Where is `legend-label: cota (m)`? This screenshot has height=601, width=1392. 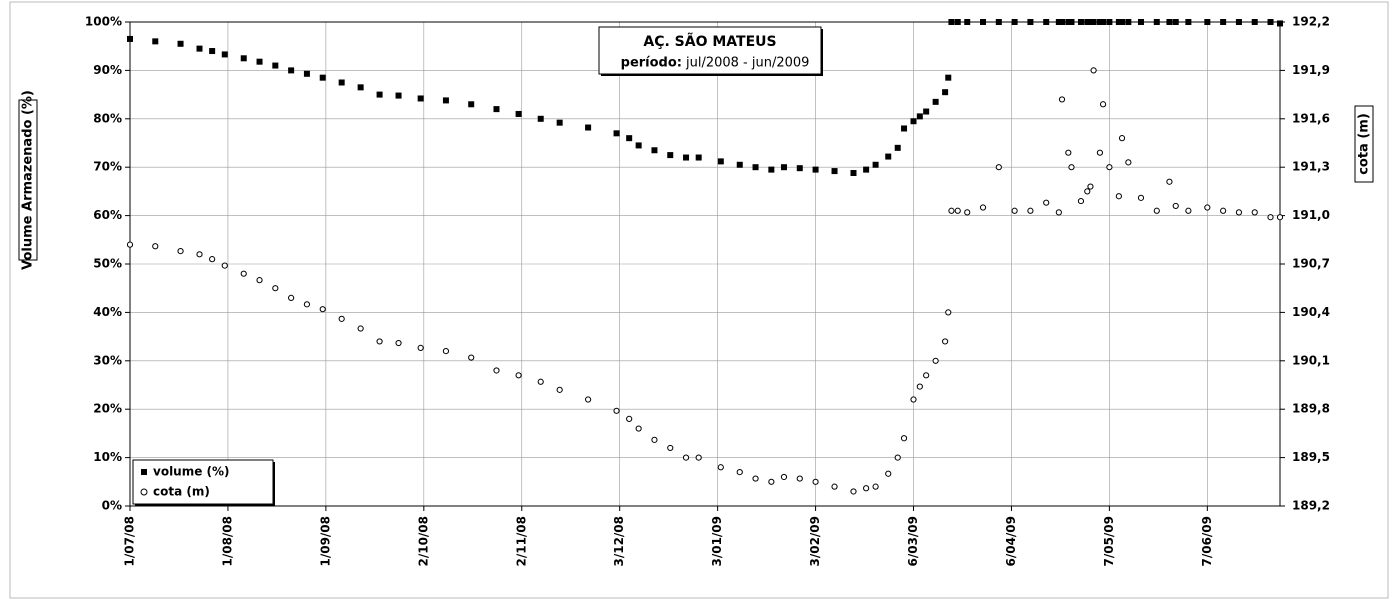
legend-label: cota (m) is located at coordinates (181, 492).